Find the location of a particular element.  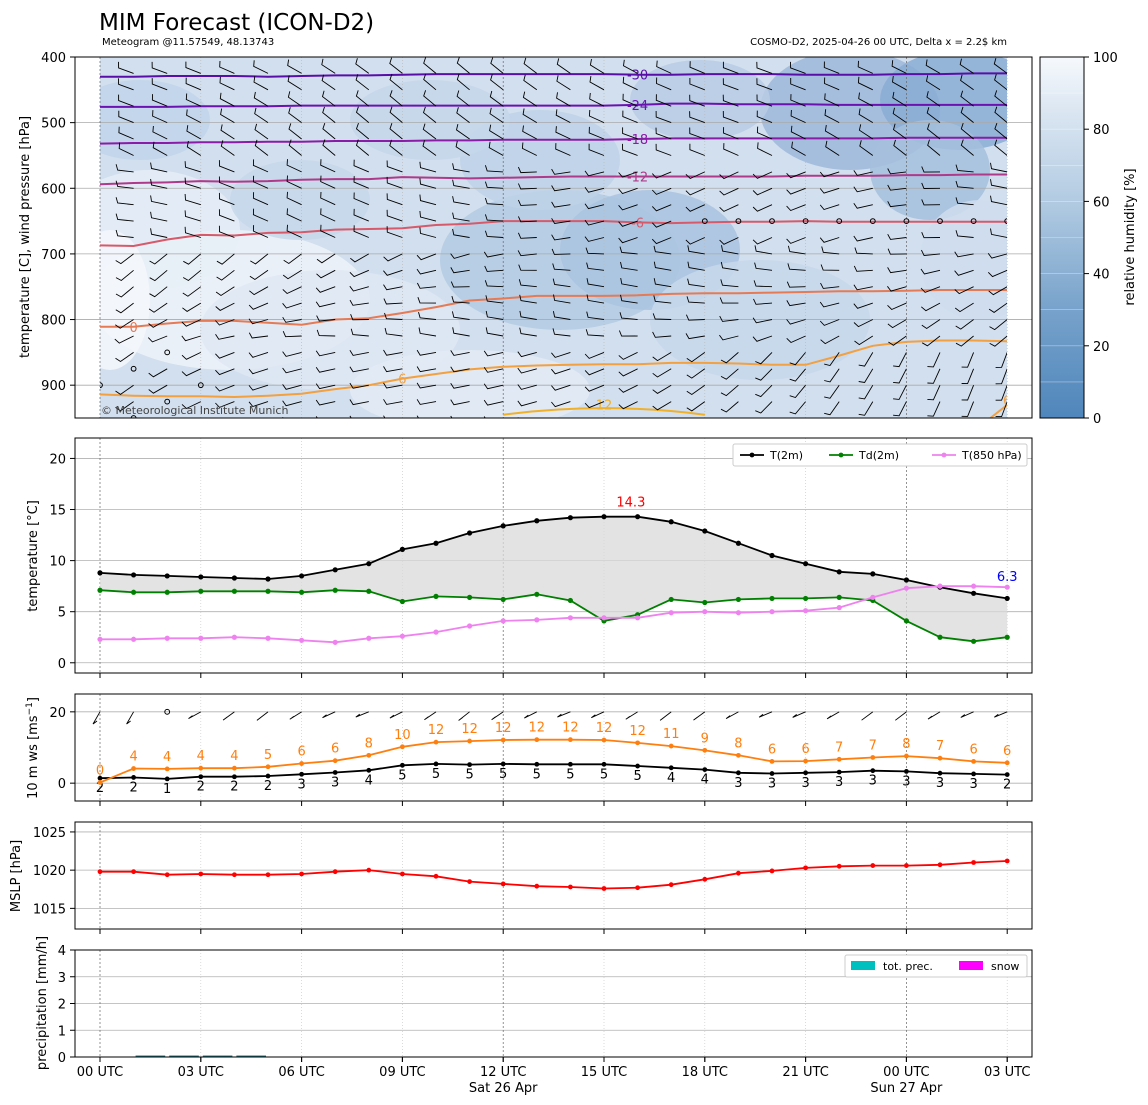

precipitation-y-label: precipitation [mm/h] is located at coordinates (42, 1003).